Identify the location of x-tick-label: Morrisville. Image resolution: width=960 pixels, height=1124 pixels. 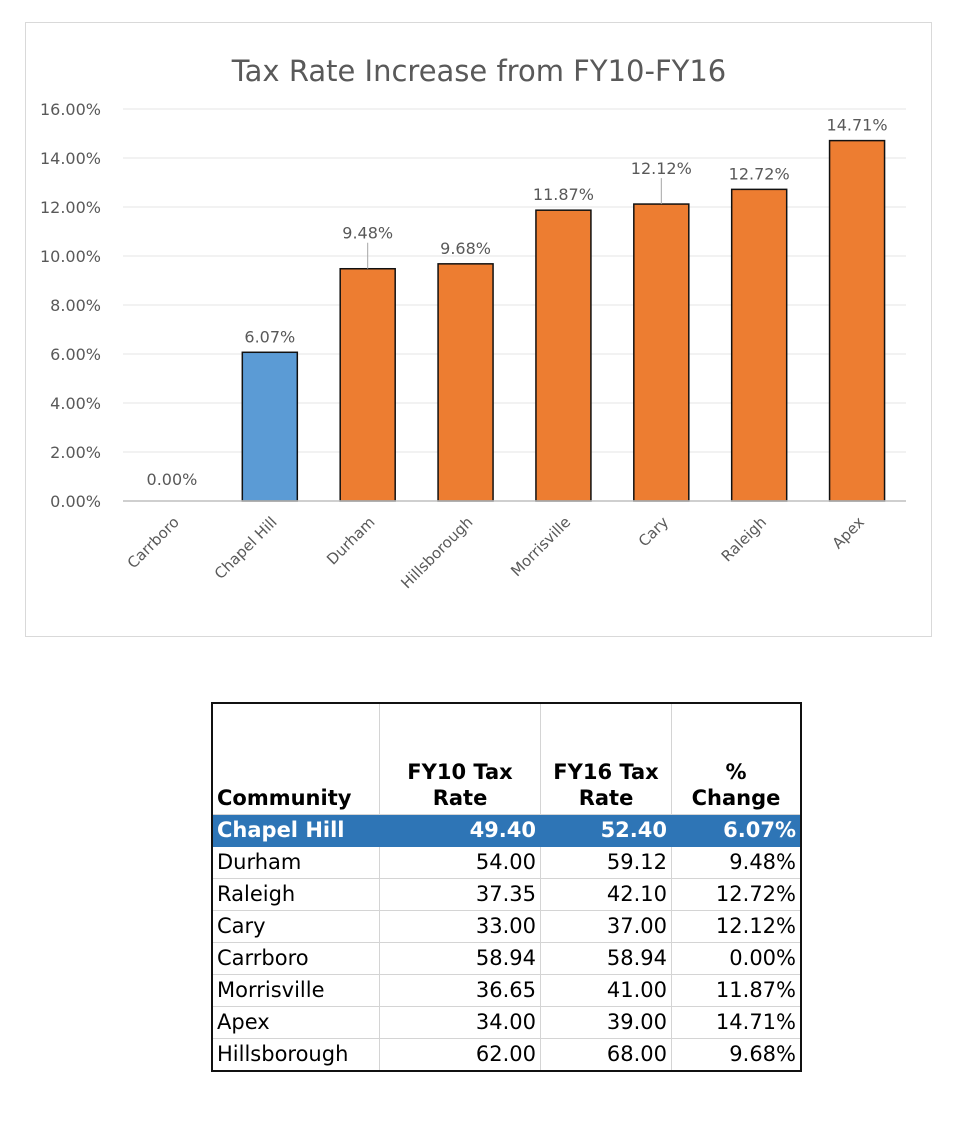
(540, 546).